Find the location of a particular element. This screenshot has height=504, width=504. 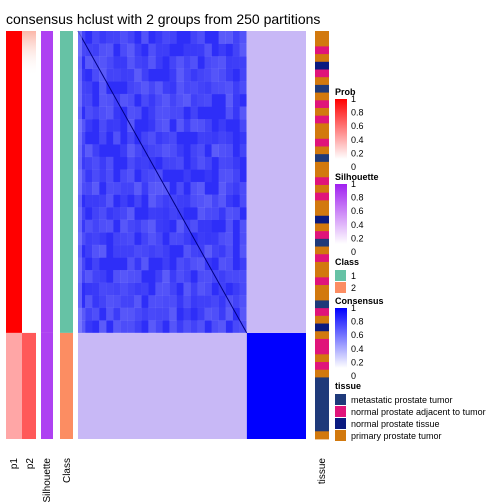

legend-item-label: 2 is located at coordinates (353, 288).